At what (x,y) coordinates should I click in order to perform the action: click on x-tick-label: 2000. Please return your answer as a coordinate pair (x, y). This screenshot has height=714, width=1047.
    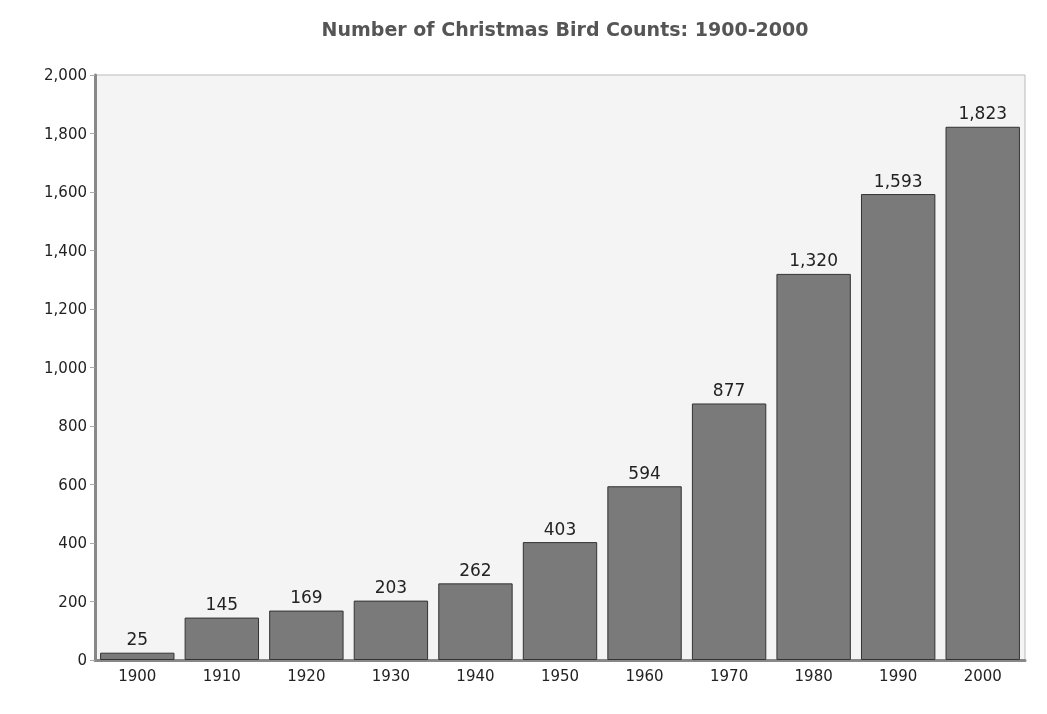
    Looking at the image, I should click on (982, 675).